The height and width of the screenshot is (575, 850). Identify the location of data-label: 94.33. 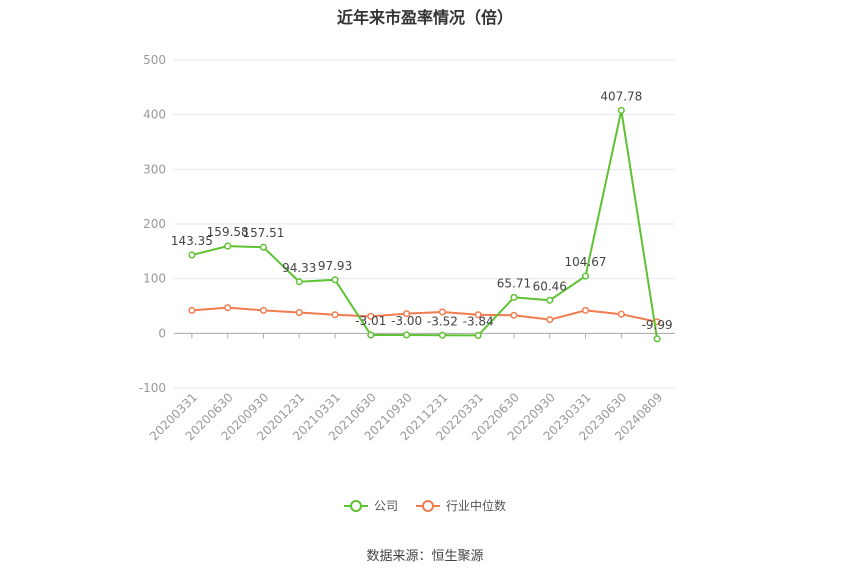
(299, 268).